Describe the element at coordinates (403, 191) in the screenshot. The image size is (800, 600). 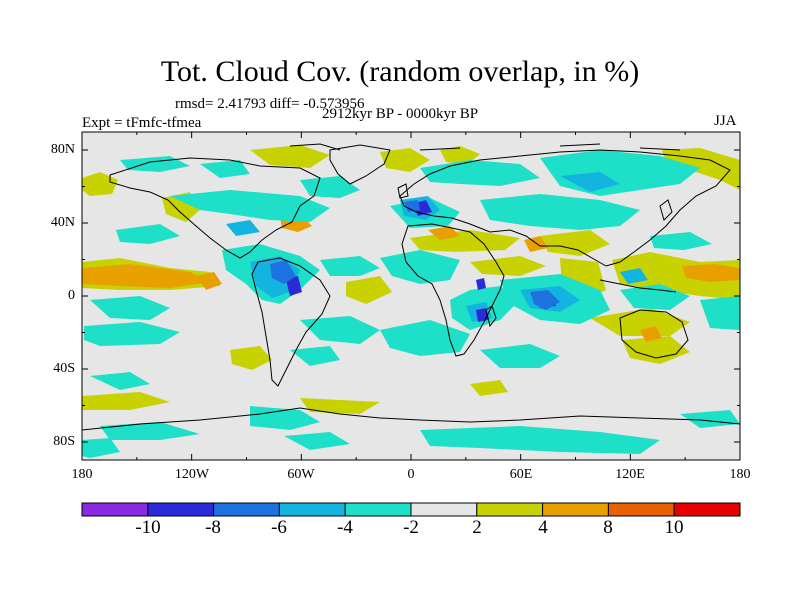
I see `british-isles-coast` at that location.